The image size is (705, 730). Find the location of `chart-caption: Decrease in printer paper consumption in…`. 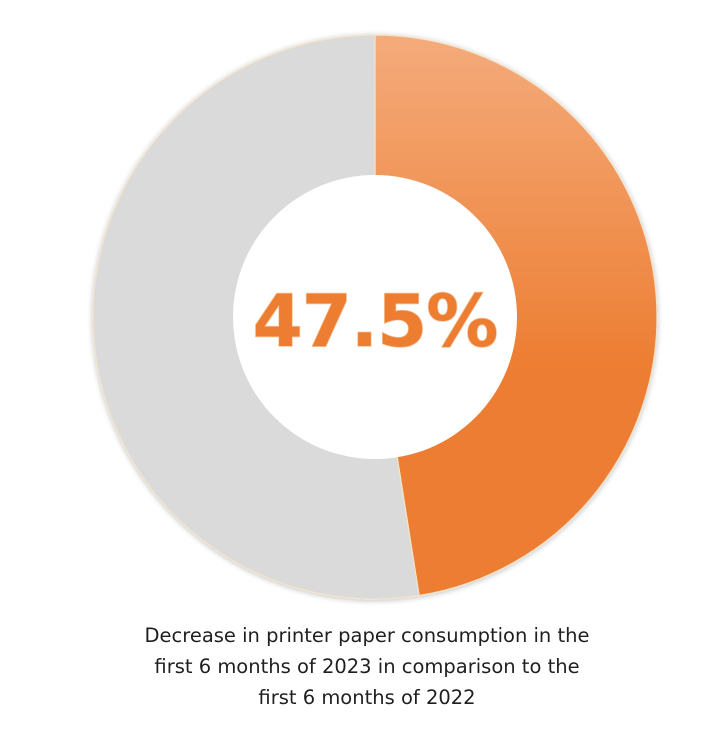

chart-caption: Decrease in printer paper consumption in… is located at coordinates (367, 666).